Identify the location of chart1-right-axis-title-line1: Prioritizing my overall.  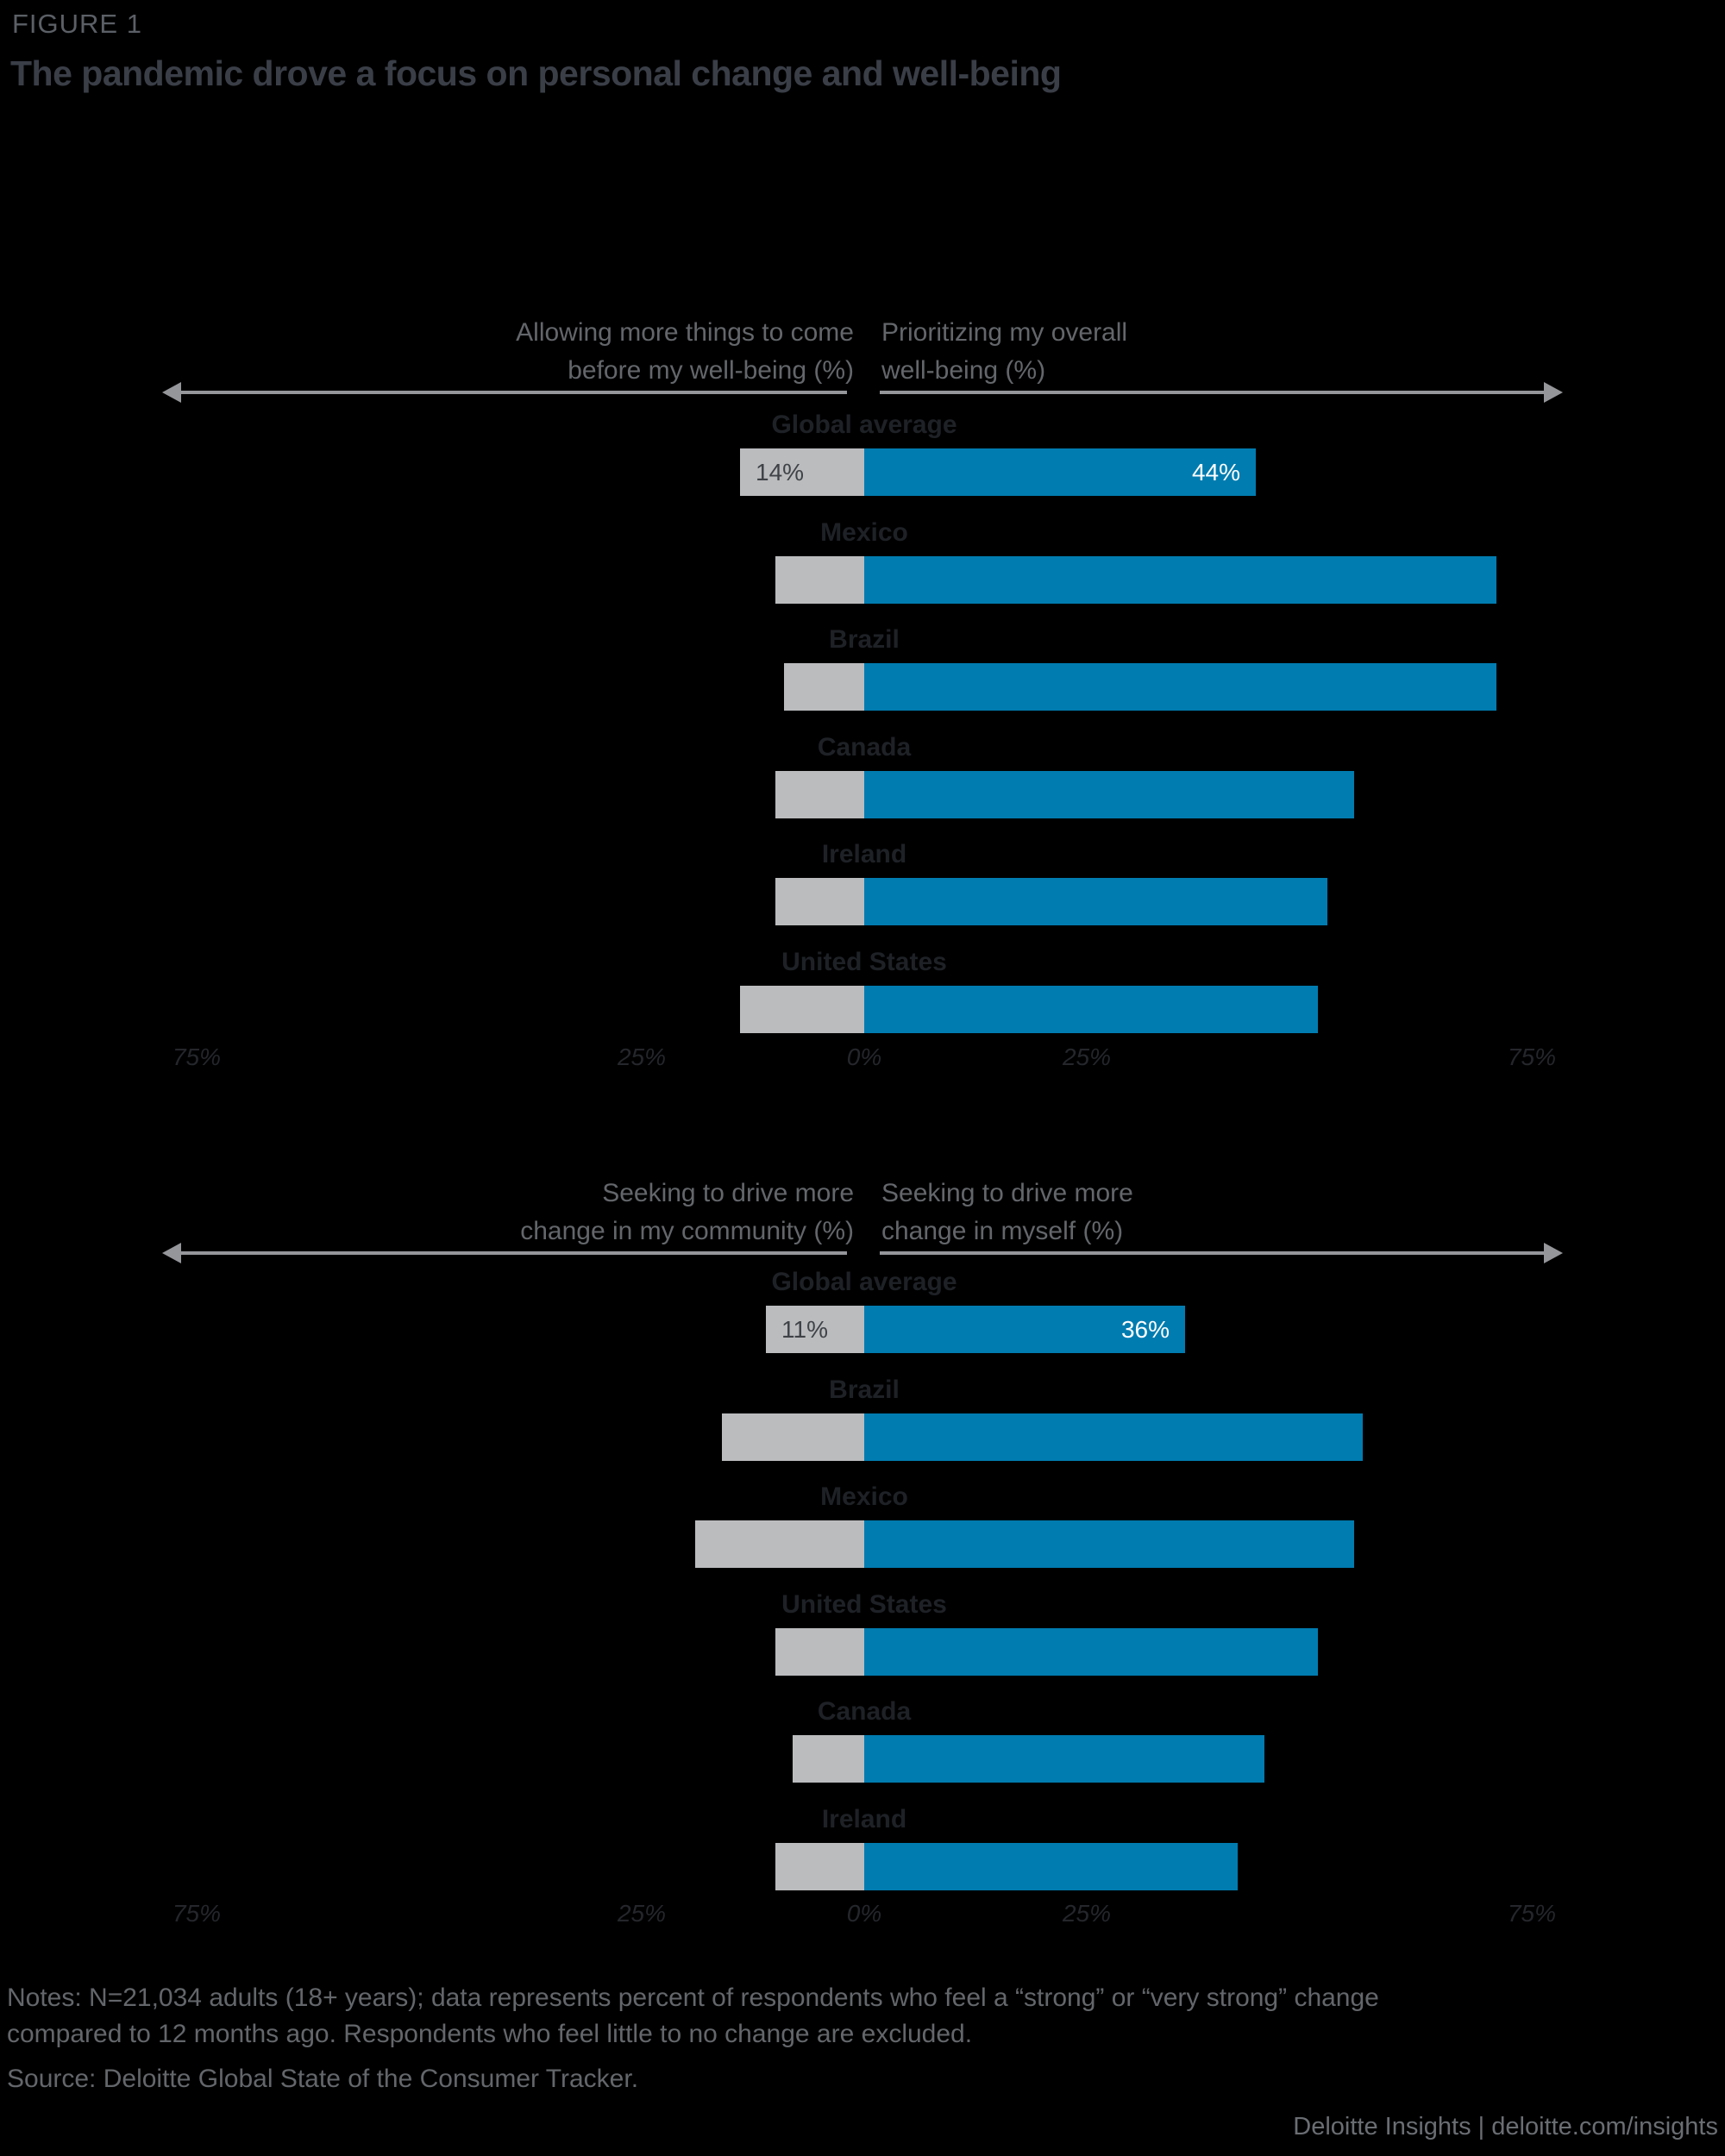
(1004, 332).